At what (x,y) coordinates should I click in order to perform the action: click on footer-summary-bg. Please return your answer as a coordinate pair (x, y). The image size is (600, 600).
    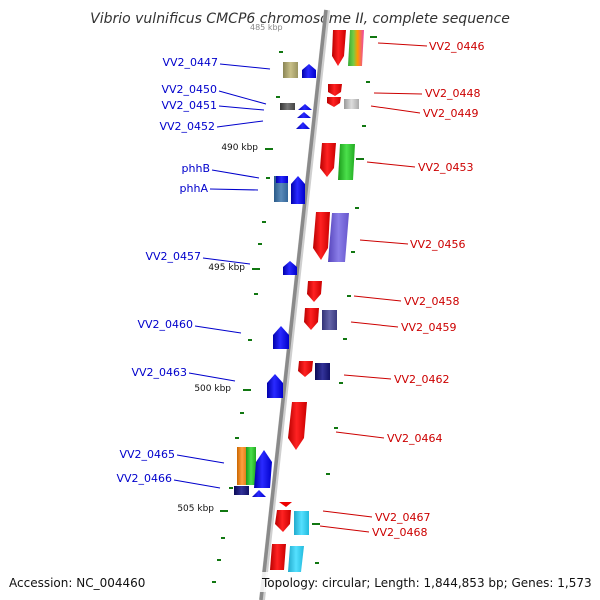
    Looking at the image, I should click on (428, 582).